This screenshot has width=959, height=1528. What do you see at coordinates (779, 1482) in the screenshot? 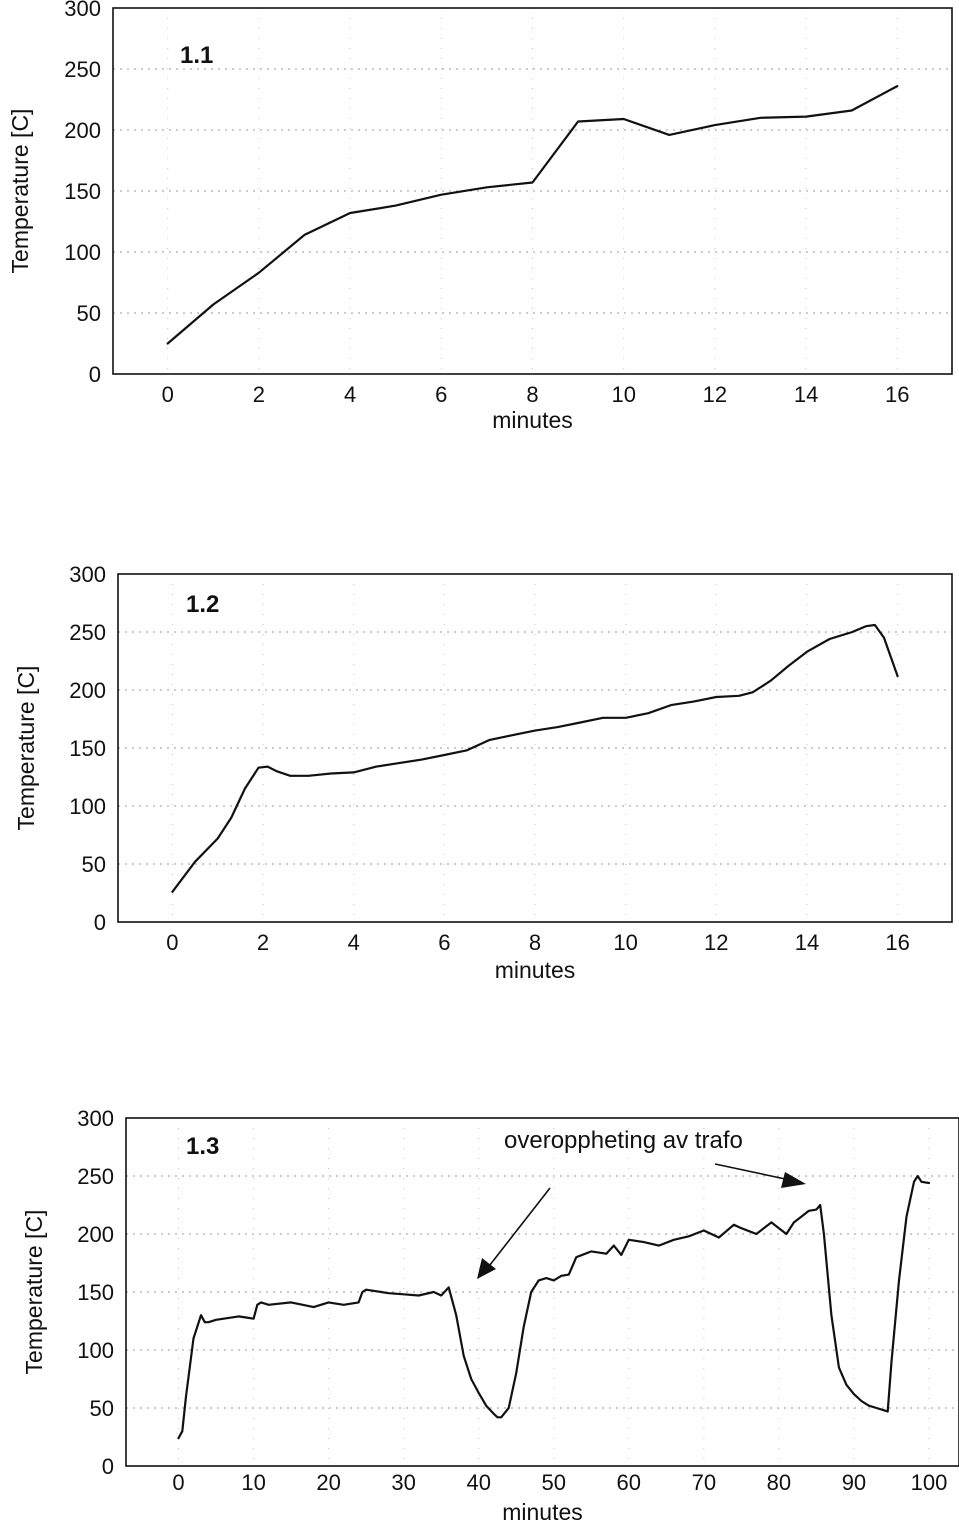
I see `x-tick-label: 80` at bounding box center [779, 1482].